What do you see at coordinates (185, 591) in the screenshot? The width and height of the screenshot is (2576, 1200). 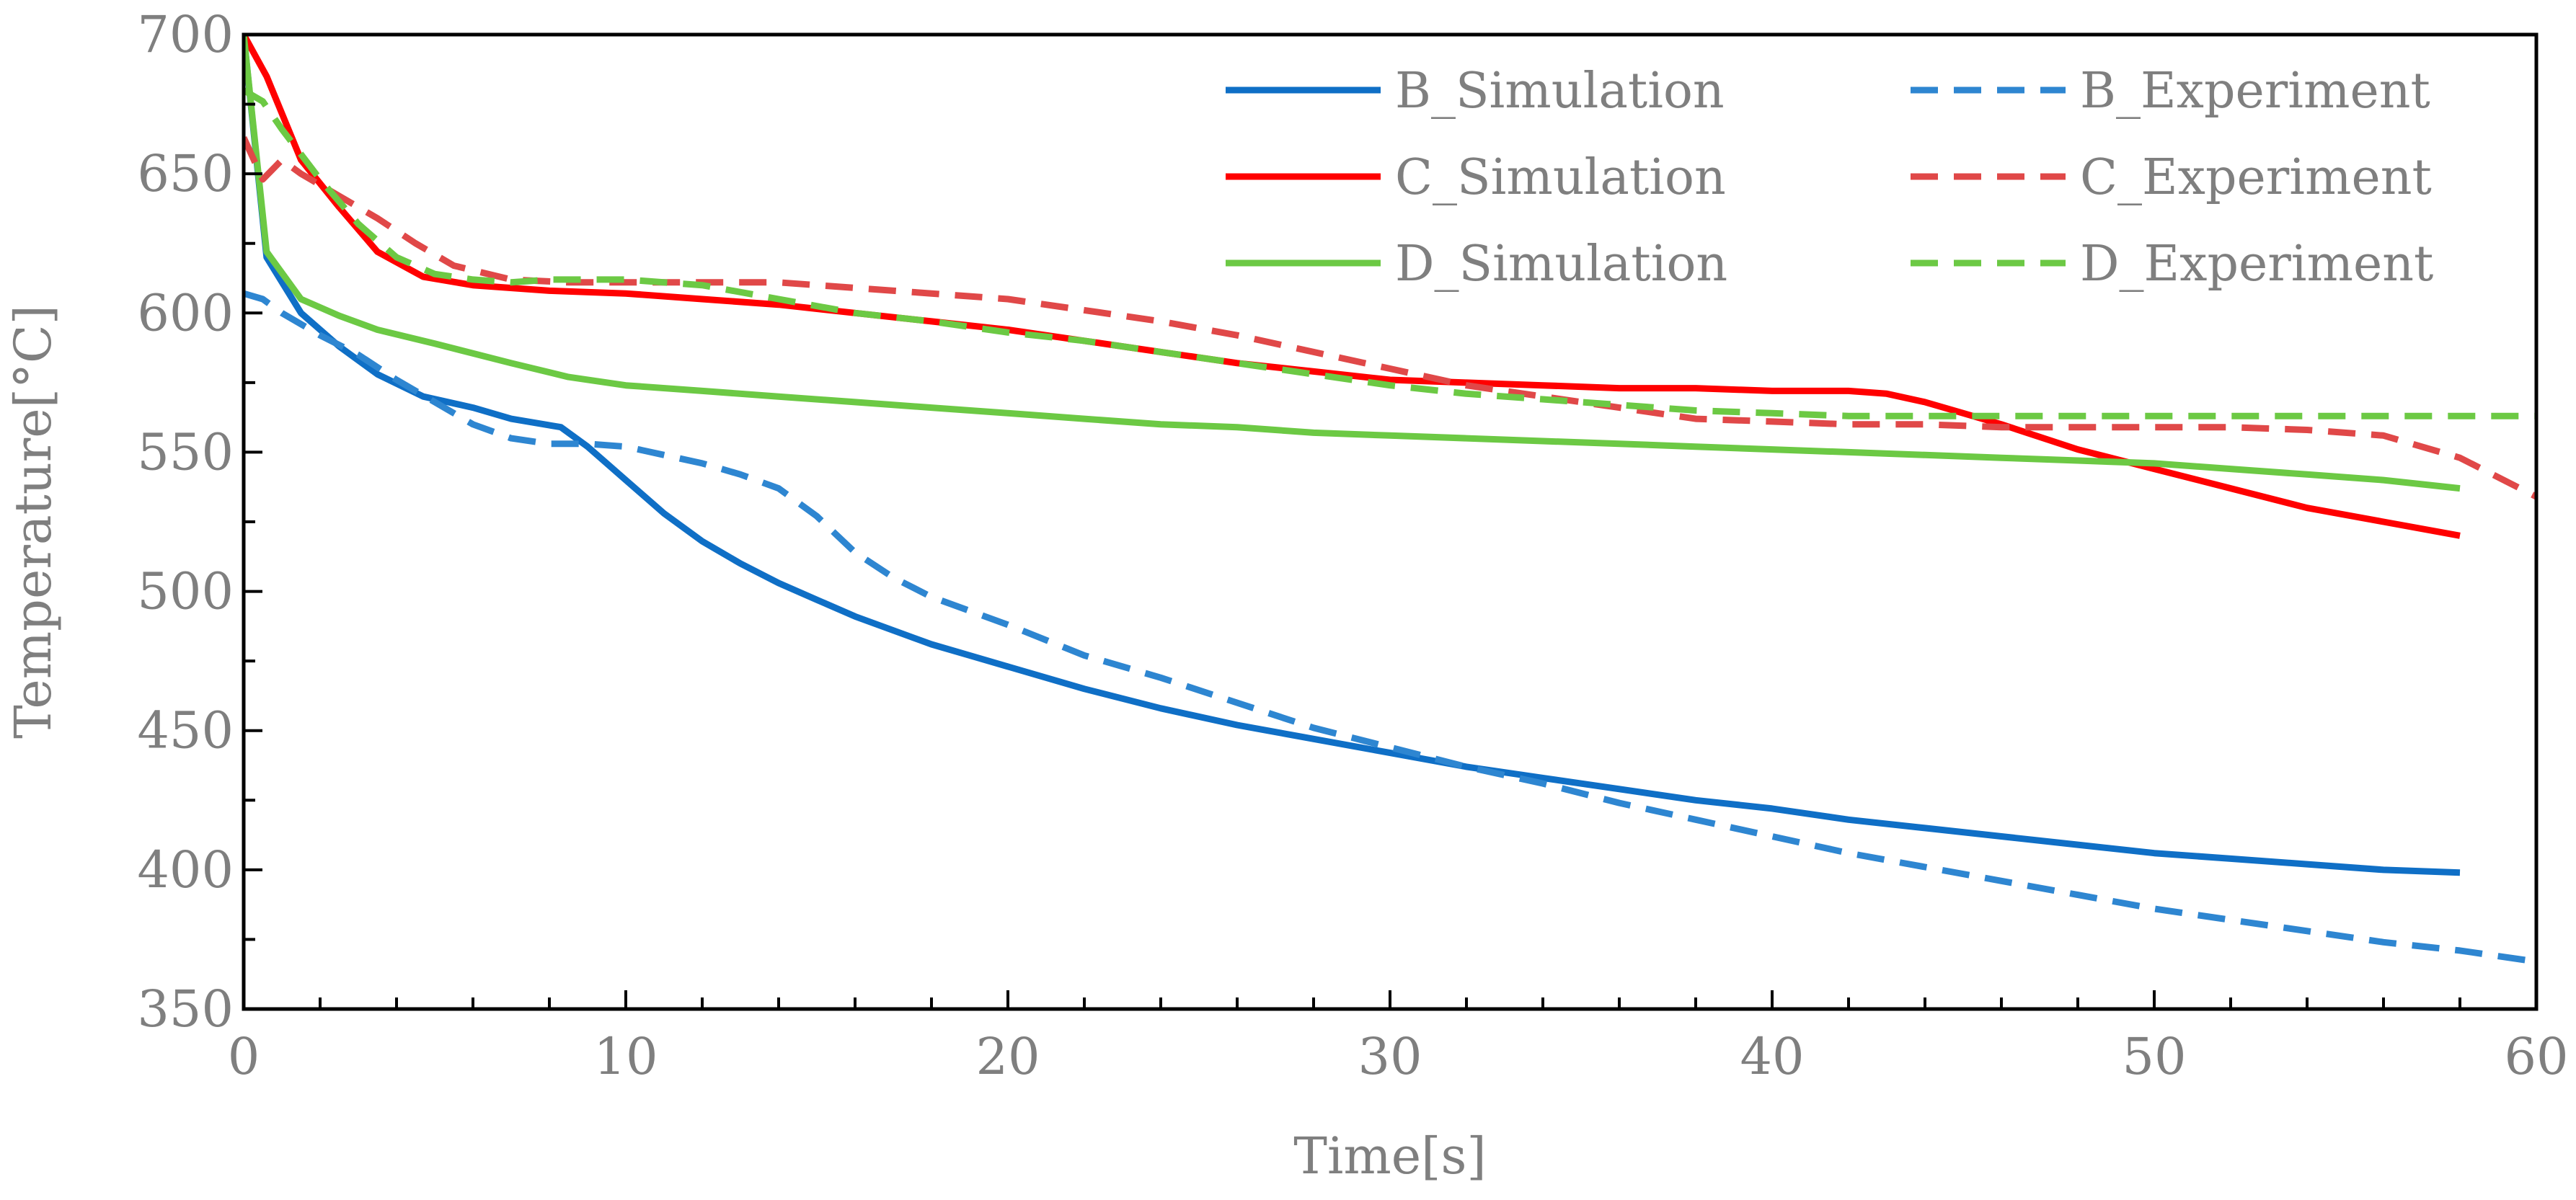 I see `y-tick-label: 500` at bounding box center [185, 591].